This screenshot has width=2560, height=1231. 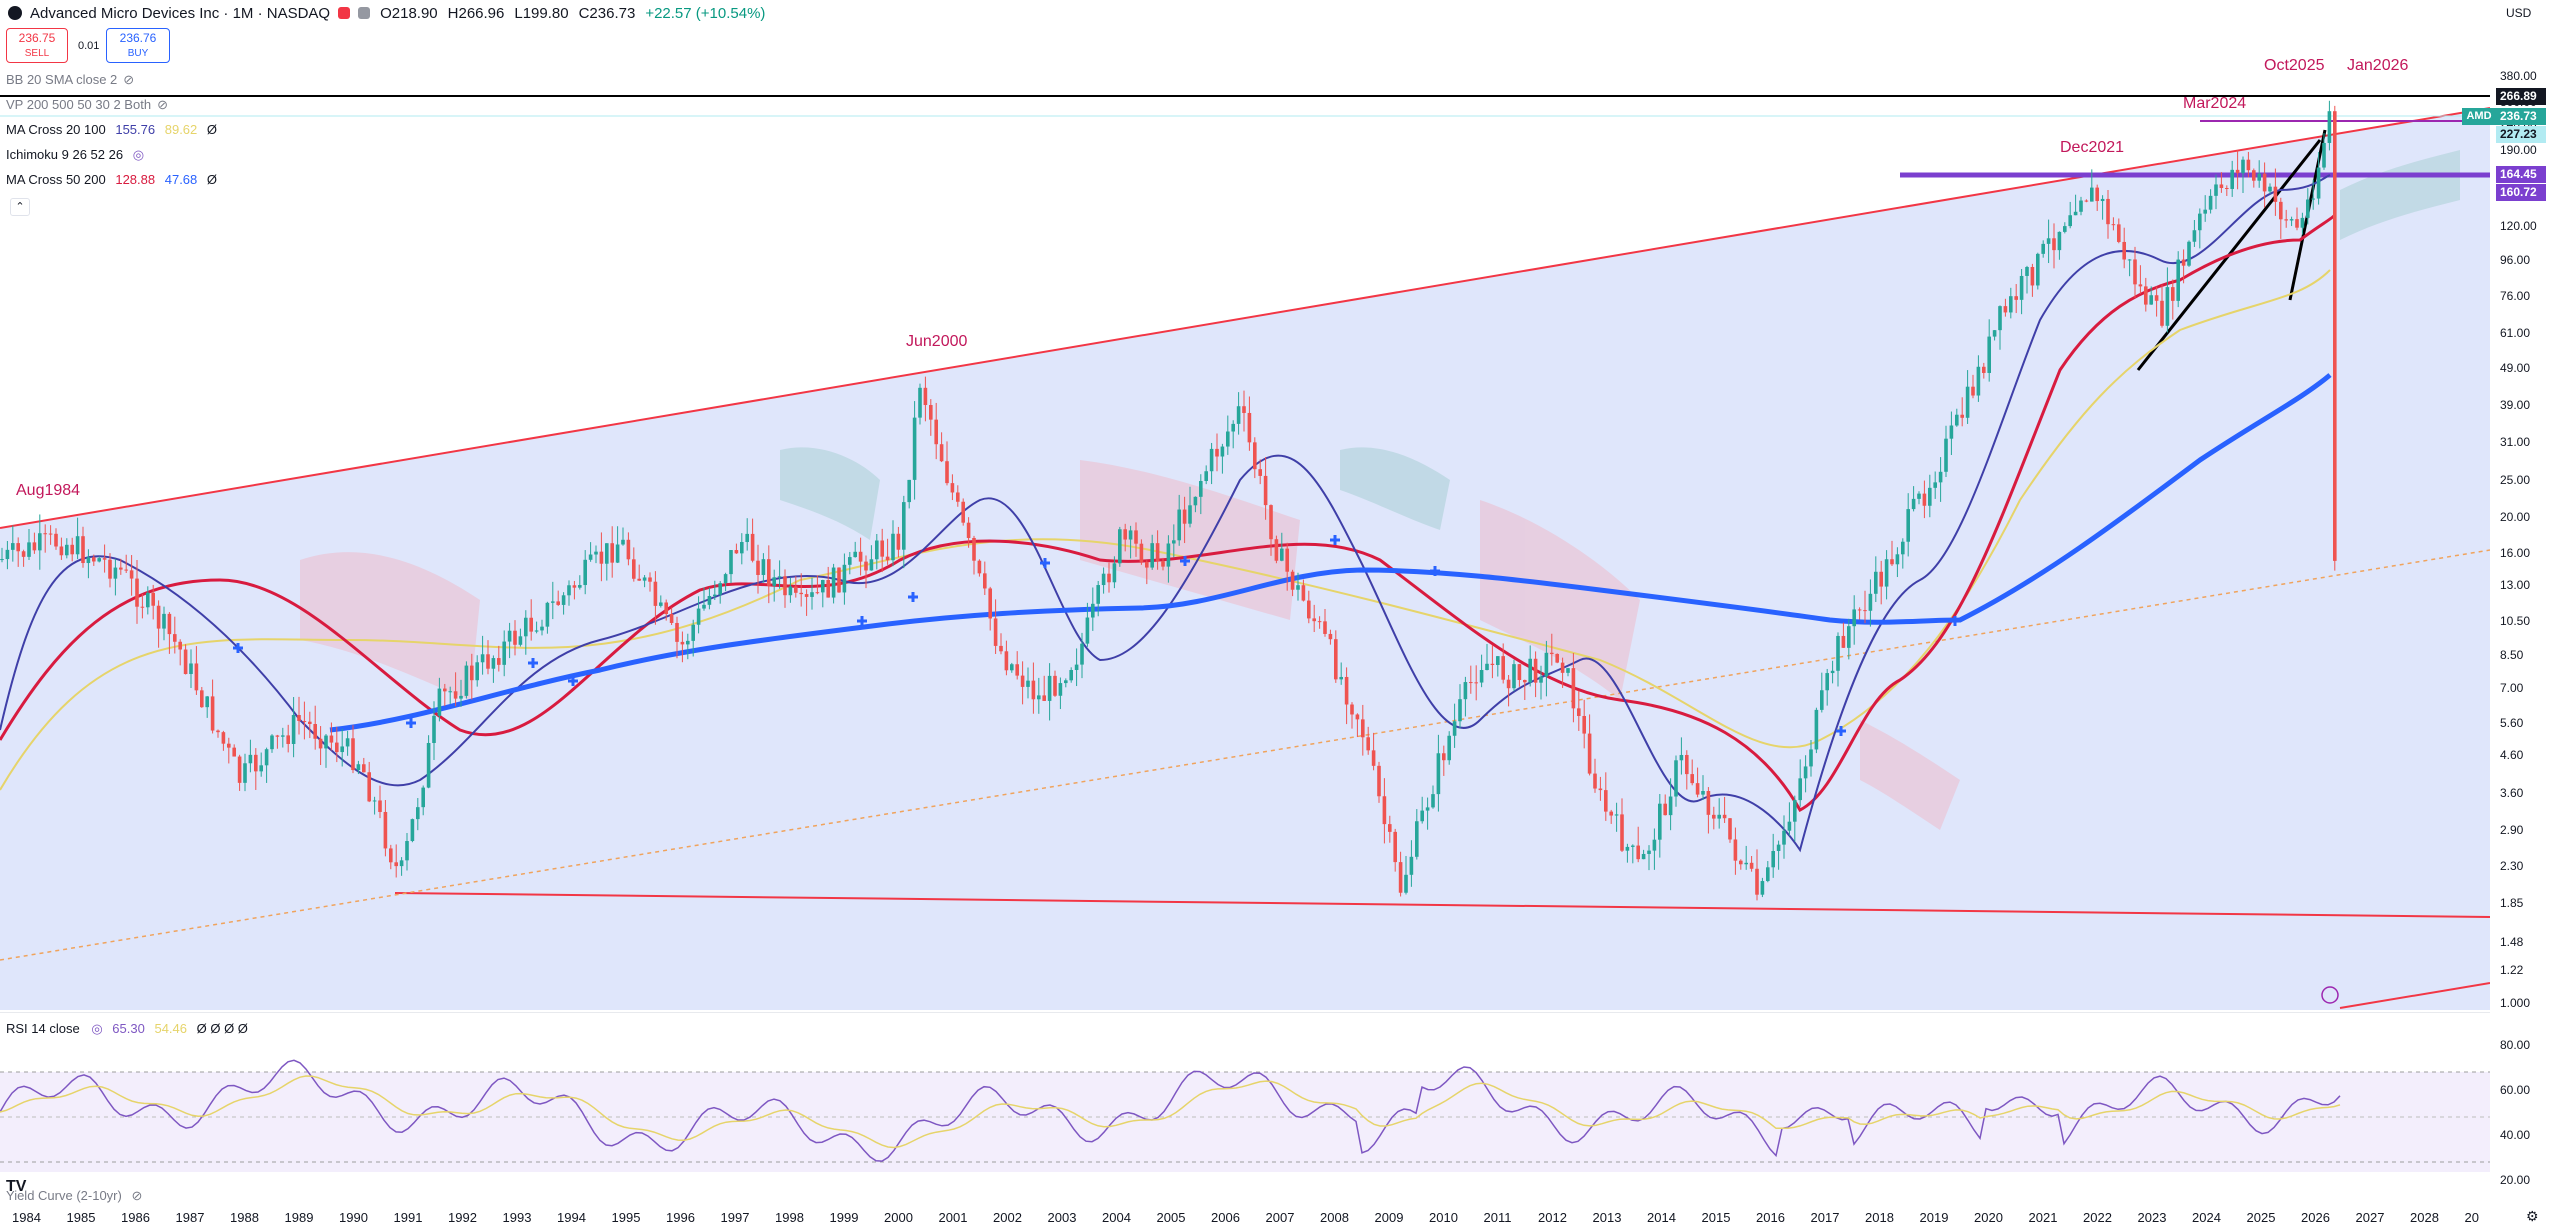 I want to click on rsi-settings-icon: ◎, so click(x=97, y=1028).